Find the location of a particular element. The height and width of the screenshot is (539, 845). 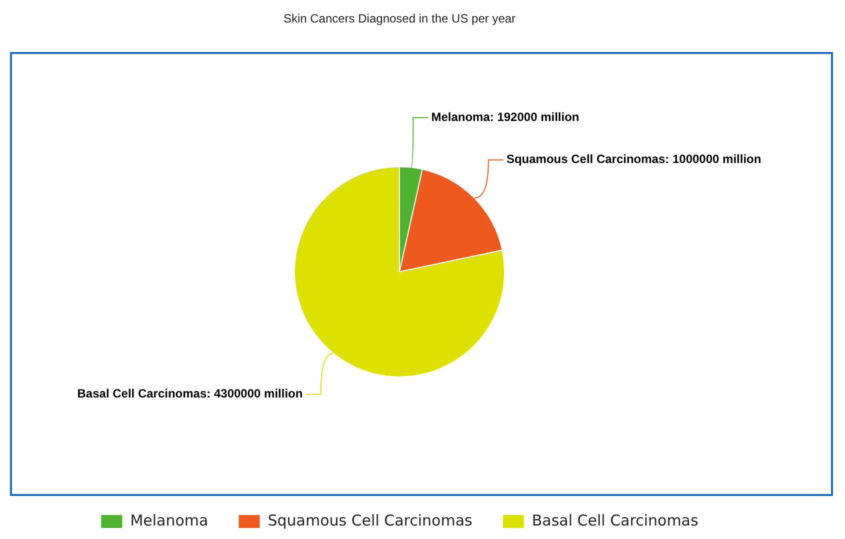

legend-label: Squamous Cell Carcinomas is located at coordinates (370, 520).